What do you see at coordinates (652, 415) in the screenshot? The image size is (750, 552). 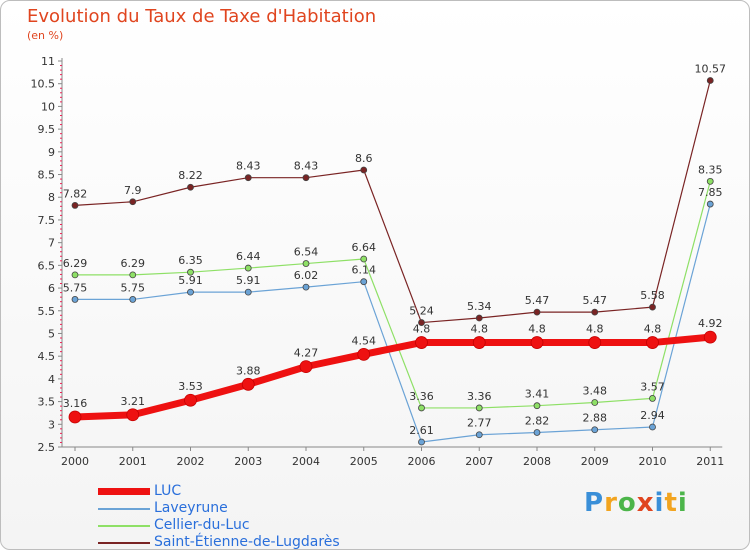 I see `data-label-laveyrune: 2.94` at bounding box center [652, 415].